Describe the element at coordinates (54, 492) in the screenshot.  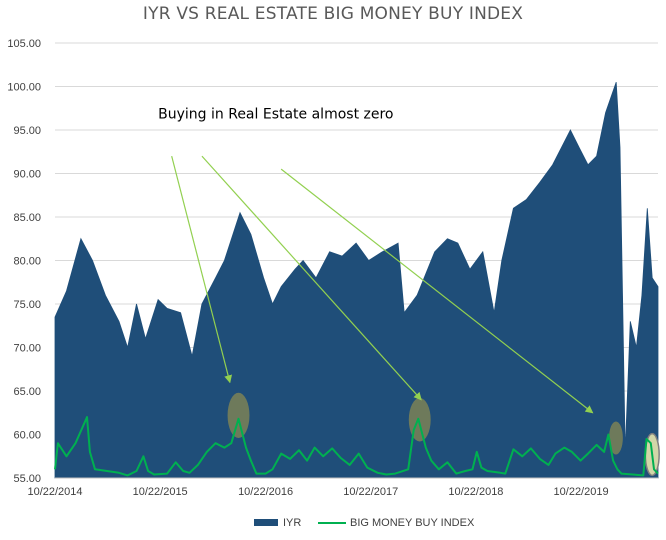
I see `x-tick-label: 10/22/2014` at that location.